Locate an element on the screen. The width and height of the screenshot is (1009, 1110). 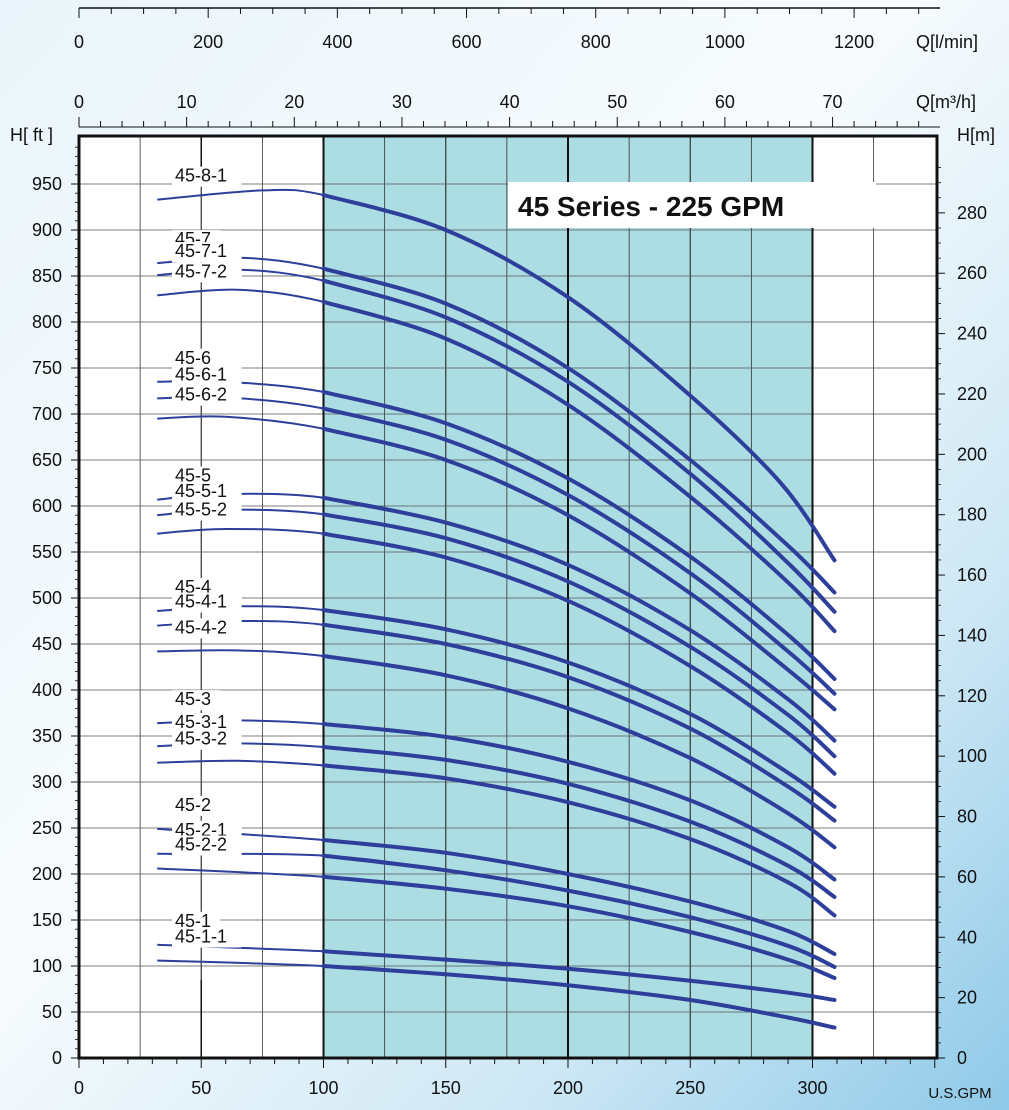
top-axis-2-tick-label: 50 is located at coordinates (617, 102).